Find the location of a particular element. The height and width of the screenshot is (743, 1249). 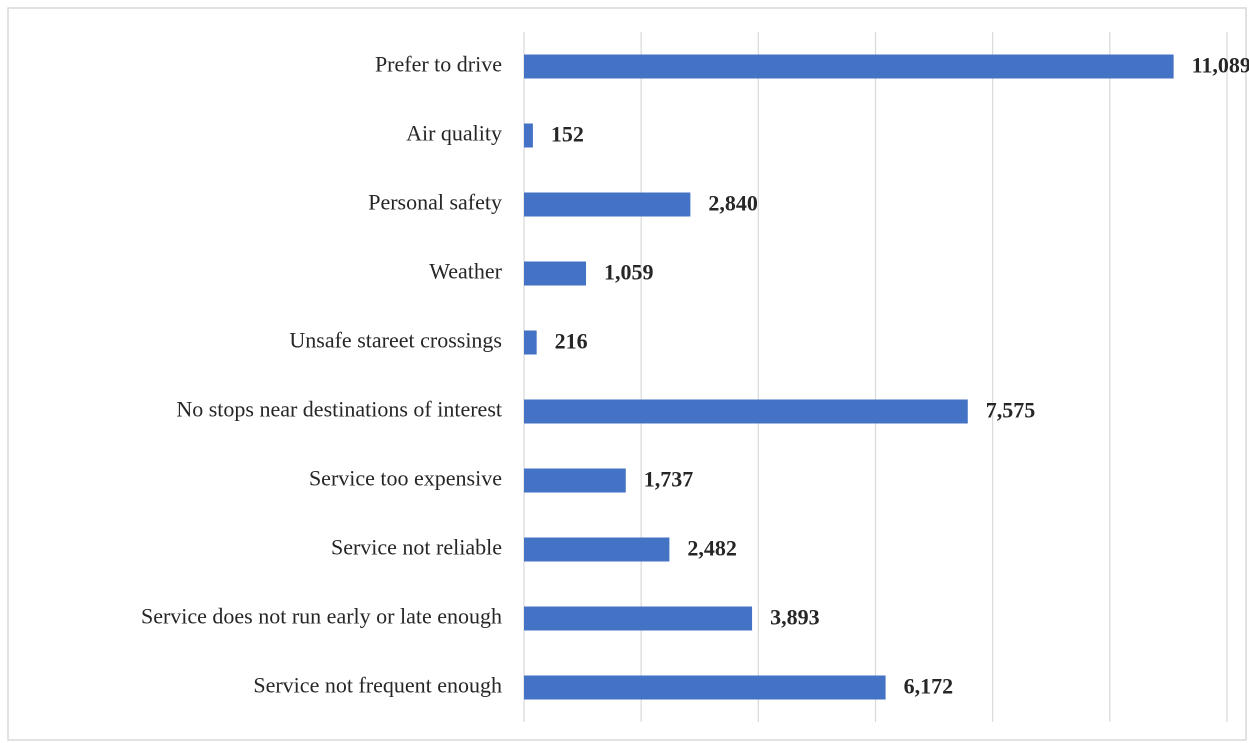

category-label: Service too expensive is located at coordinates (405, 478).